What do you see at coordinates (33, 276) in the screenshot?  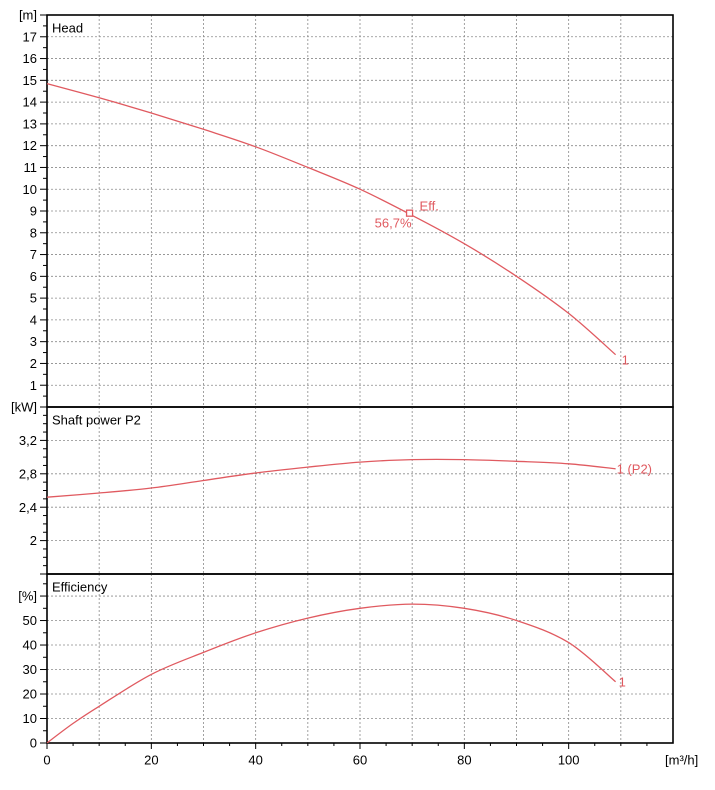 I see `y-tick-label: 6` at bounding box center [33, 276].